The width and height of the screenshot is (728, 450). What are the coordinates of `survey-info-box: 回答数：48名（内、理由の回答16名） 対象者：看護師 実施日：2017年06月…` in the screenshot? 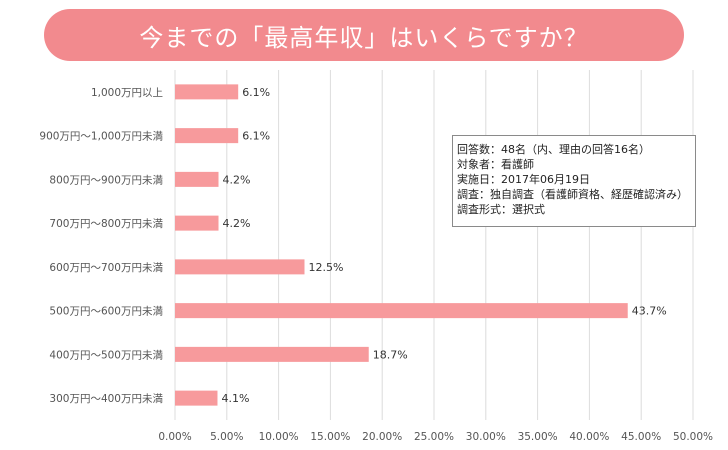 It's located at (574, 181).